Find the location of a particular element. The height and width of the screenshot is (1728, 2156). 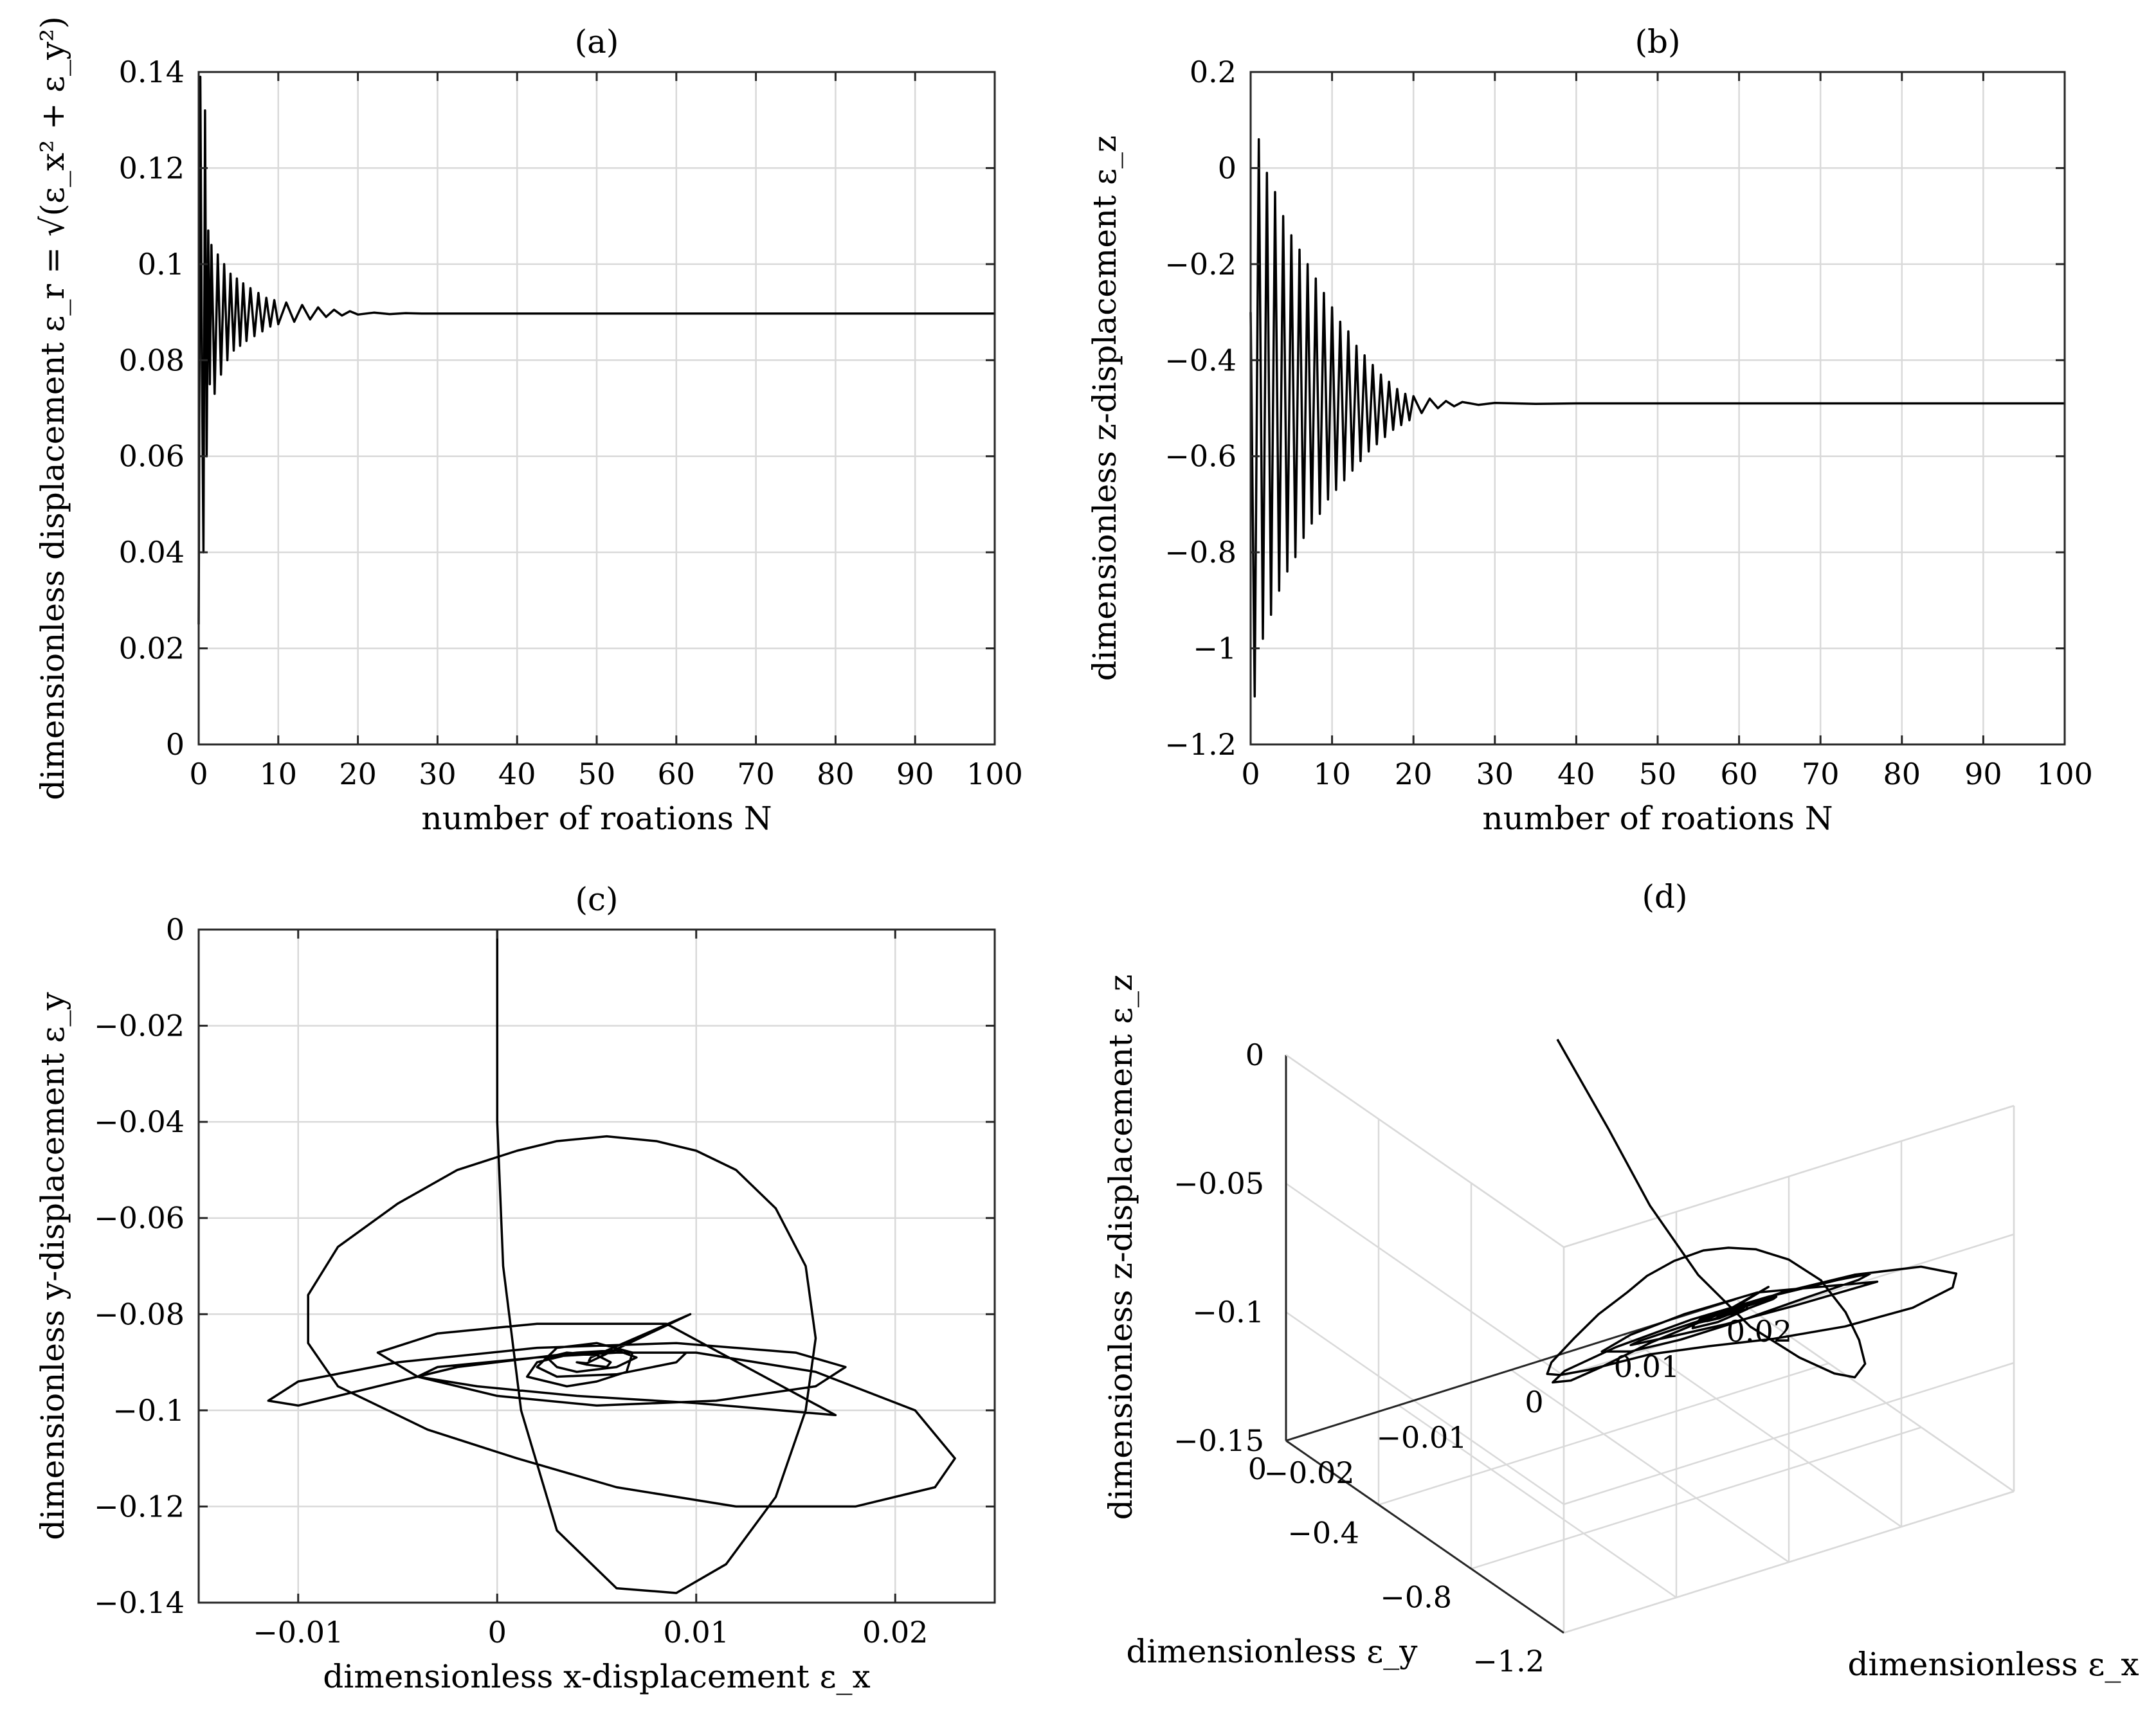

chart-title: (c) is located at coordinates (596, 899).